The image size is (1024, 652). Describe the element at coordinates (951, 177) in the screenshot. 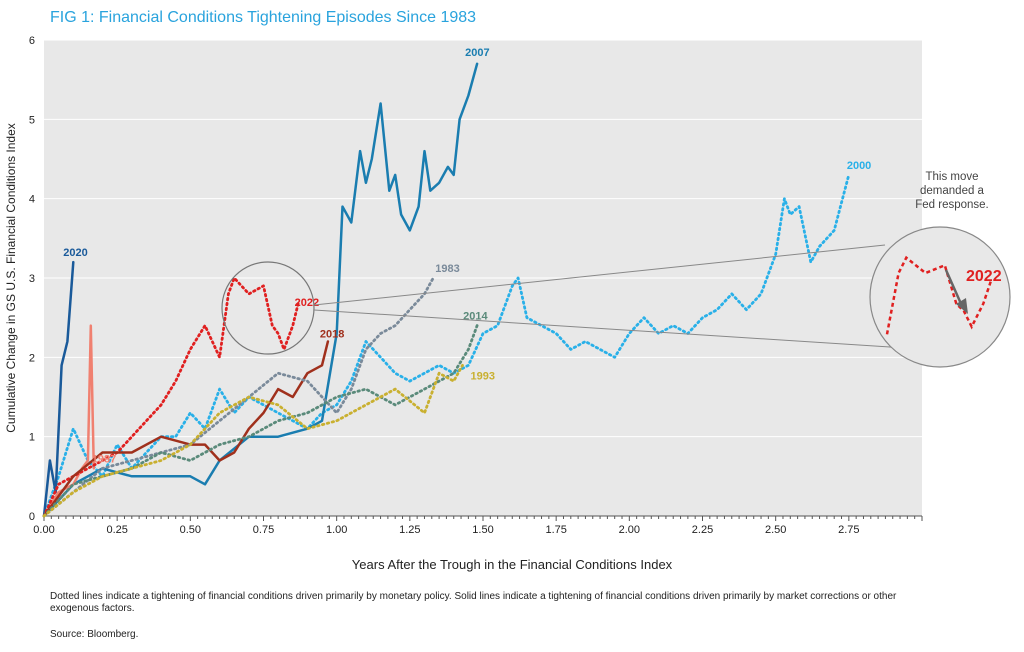

I see `annotation-text-line: This move` at that location.